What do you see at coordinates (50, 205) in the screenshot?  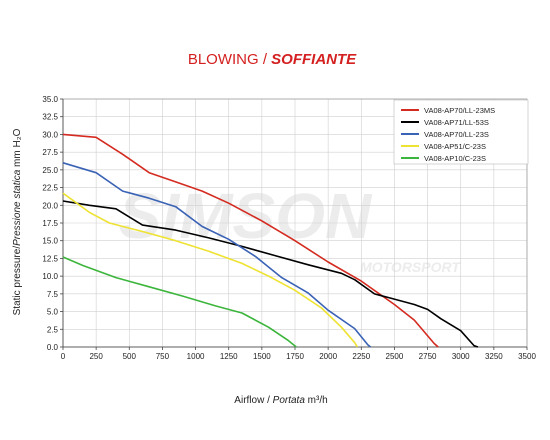 I see `y-tick-label: 20.0` at bounding box center [50, 205].